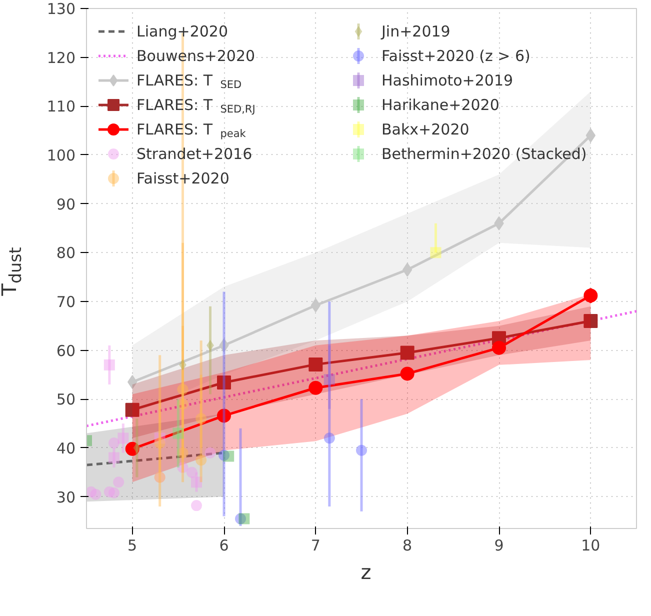 The width and height of the screenshot is (651, 616). Describe the element at coordinates (499, 545) in the screenshot. I see `x-tick-label: 9` at that location.